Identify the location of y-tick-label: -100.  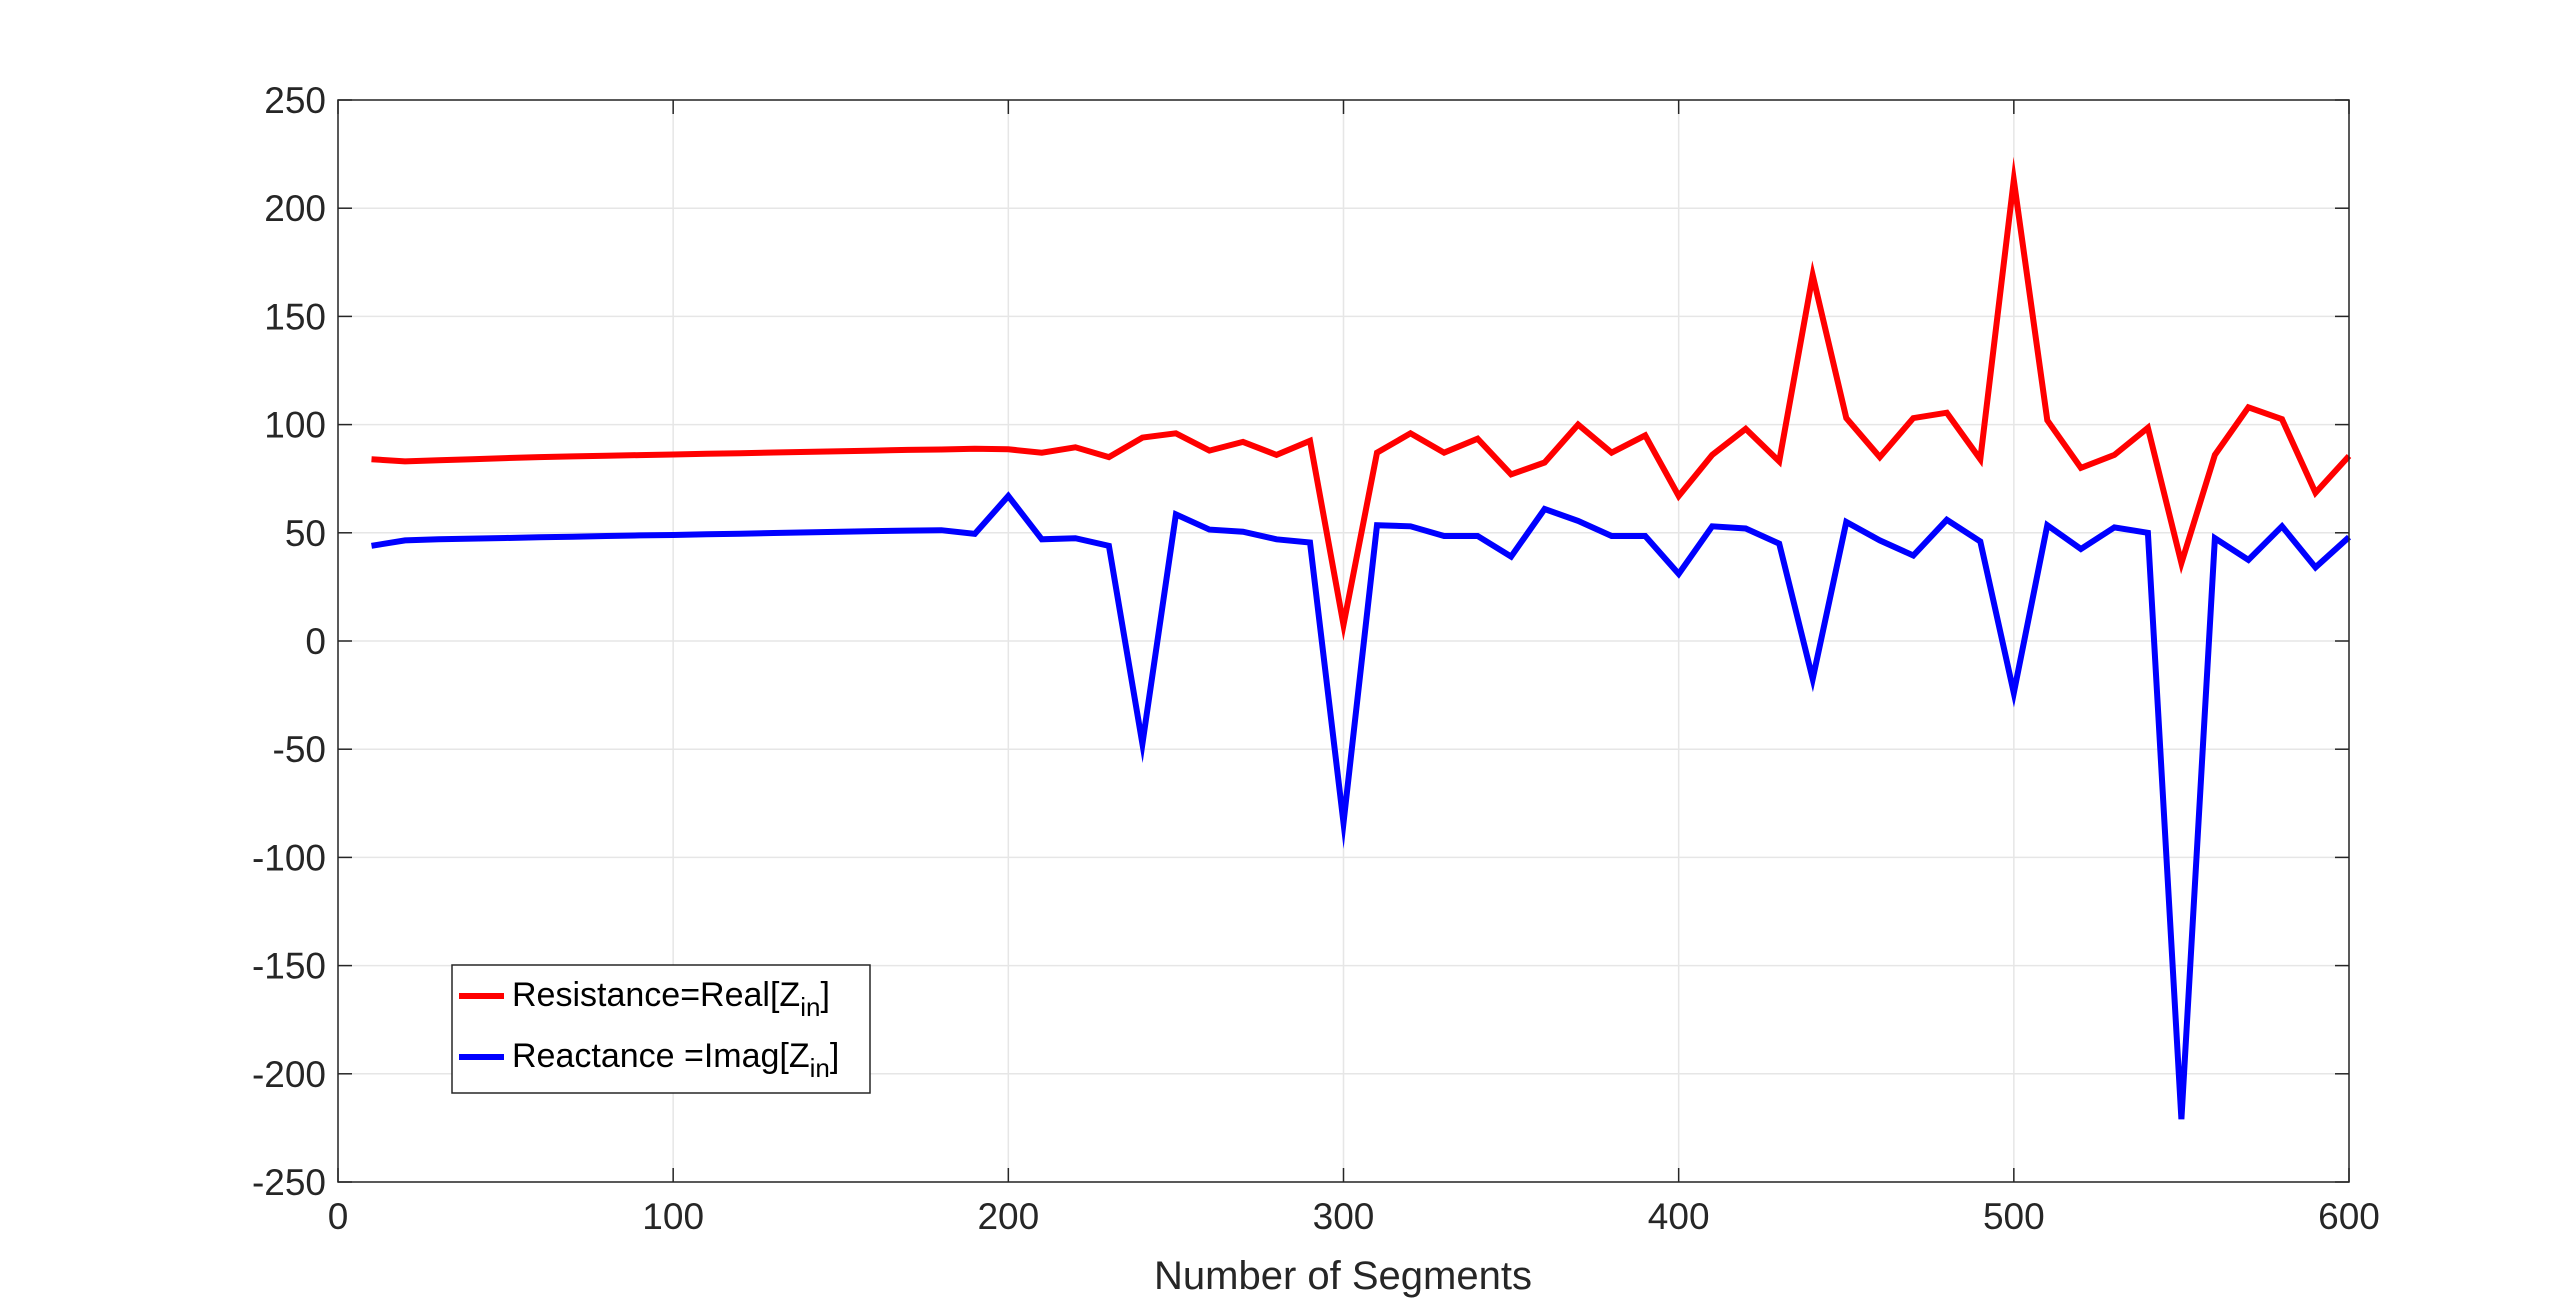
(289, 857).